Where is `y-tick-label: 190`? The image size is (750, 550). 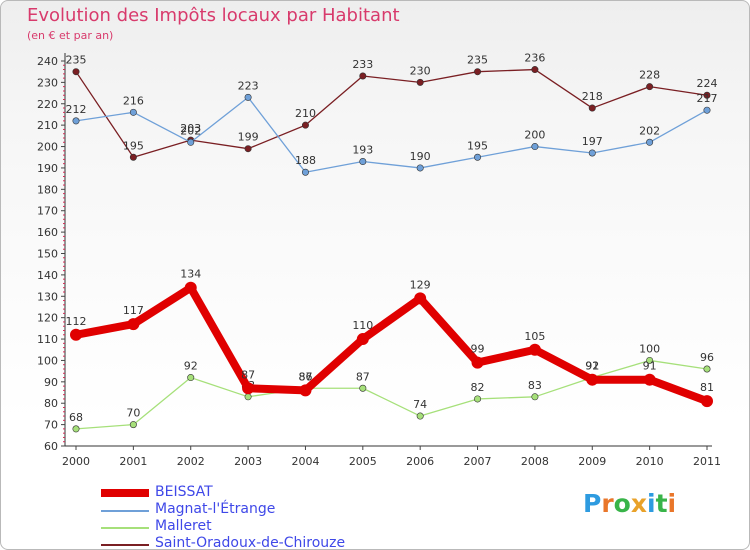 y-tick-label: 190 is located at coordinates (47, 168).